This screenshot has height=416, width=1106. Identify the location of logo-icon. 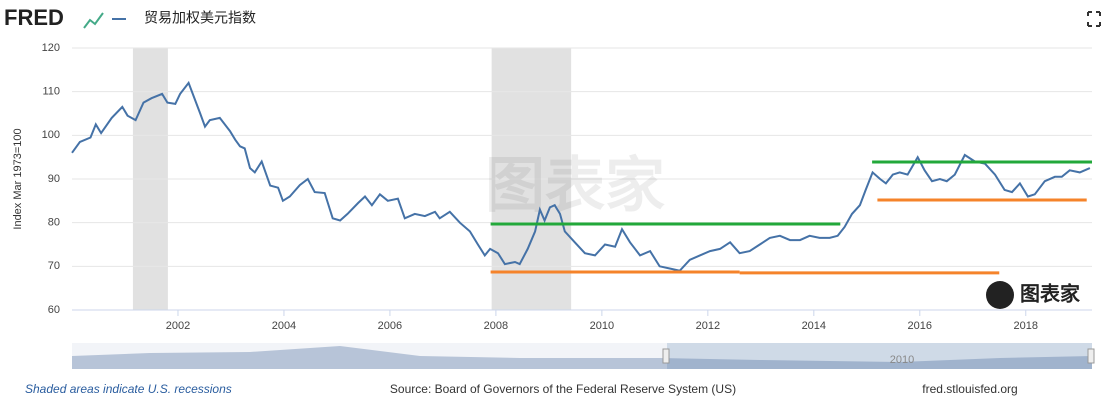
(1000, 295).